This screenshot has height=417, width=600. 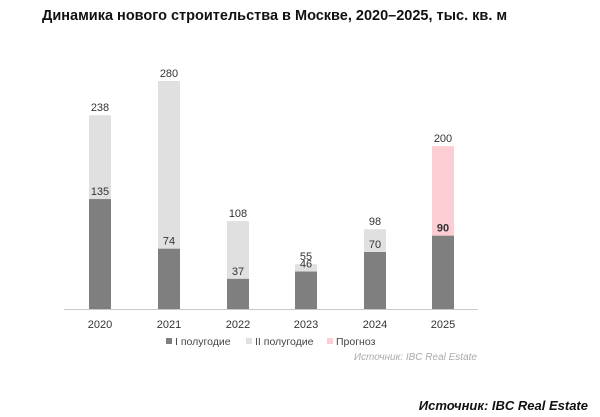 What do you see at coordinates (375, 222) in the screenshot?
I see `data-label-h2-2024: 98` at bounding box center [375, 222].